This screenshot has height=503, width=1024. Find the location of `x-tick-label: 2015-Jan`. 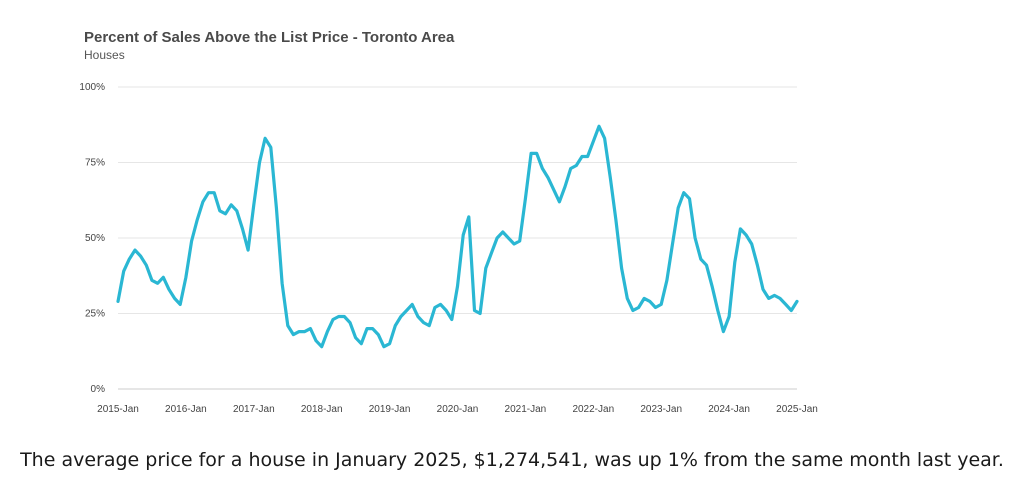

x-tick-label: 2015-Jan is located at coordinates (118, 409).